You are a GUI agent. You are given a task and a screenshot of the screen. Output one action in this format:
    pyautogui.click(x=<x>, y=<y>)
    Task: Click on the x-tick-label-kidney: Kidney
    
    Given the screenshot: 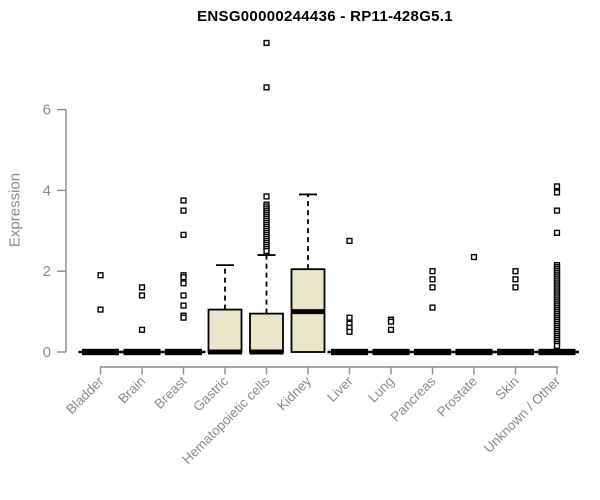 What is the action you would take?
    pyautogui.click(x=294, y=393)
    